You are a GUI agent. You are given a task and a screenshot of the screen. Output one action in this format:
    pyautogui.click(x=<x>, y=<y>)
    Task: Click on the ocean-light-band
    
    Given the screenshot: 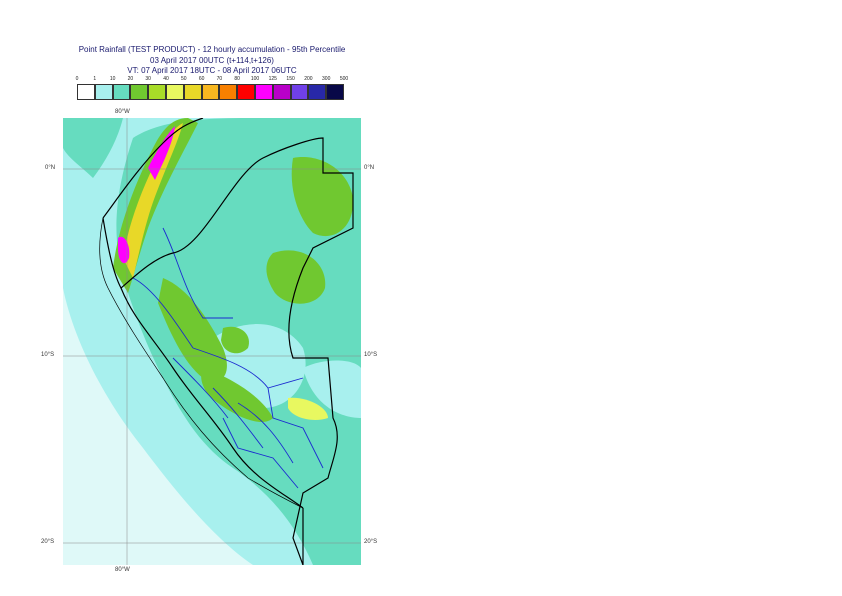 What is the action you would take?
    pyautogui.click(x=158, y=426)
    